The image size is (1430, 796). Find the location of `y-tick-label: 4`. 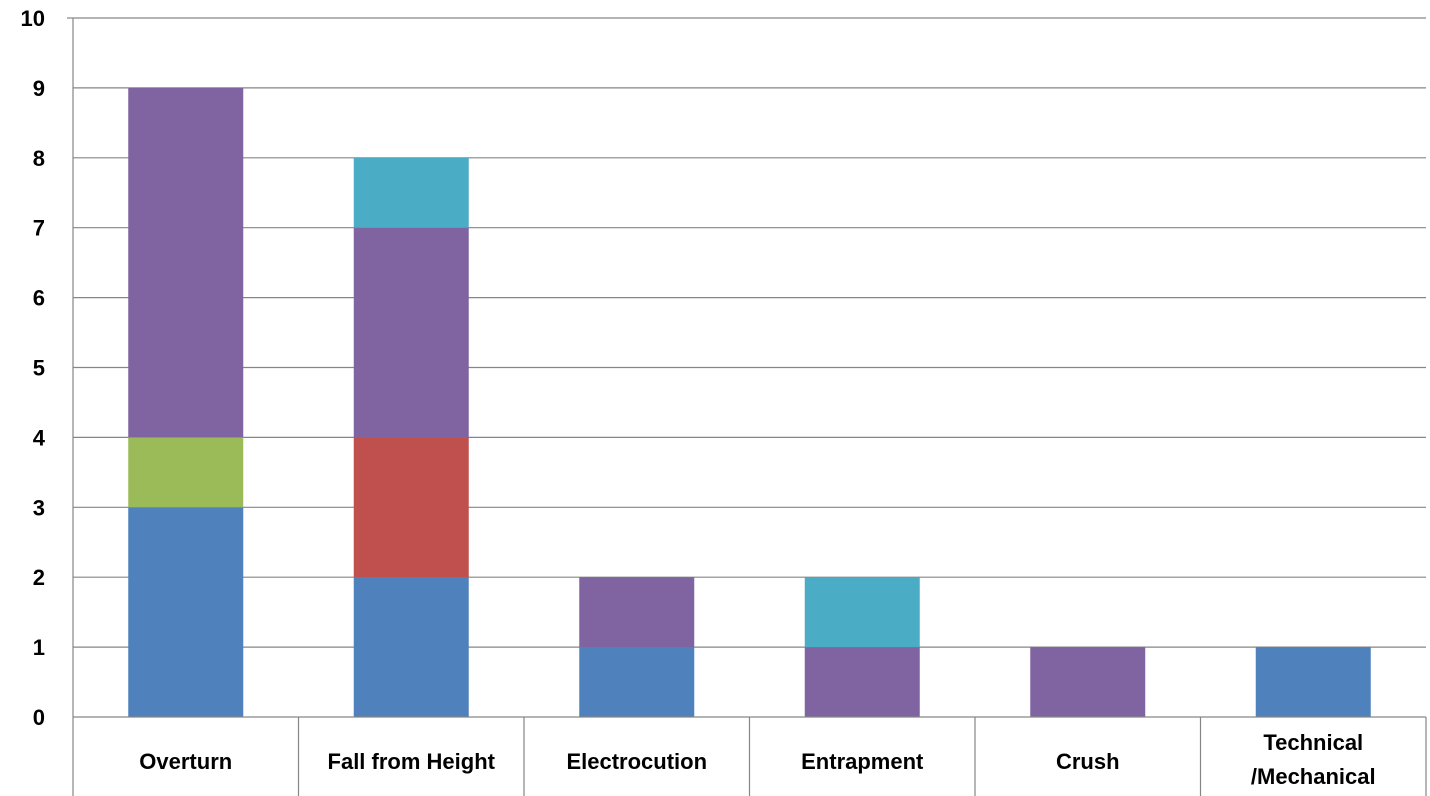

y-tick-label: 4 is located at coordinates (39, 437).